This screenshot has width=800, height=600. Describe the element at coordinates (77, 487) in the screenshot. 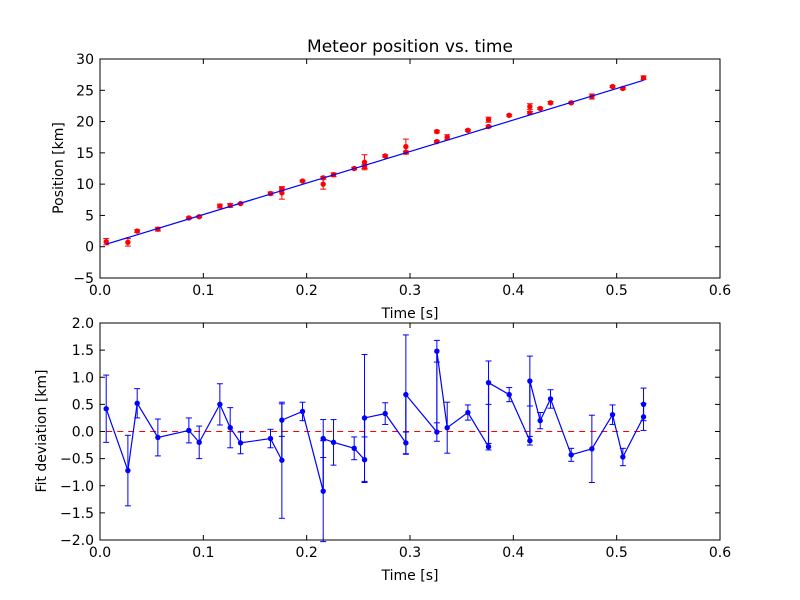

I see `deviation-y-tick-label: −1.0` at that location.